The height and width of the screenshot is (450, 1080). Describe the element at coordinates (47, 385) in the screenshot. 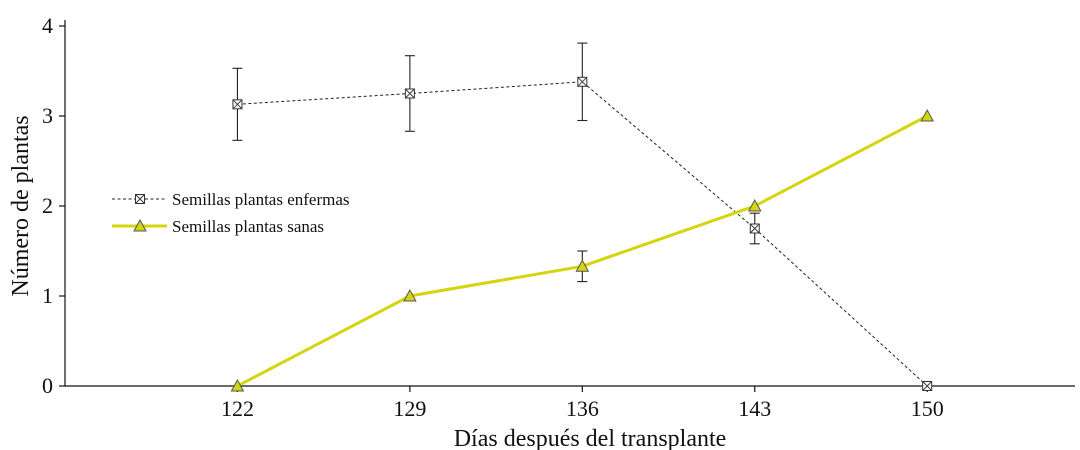

I see `y-tick-label: 0` at that location.